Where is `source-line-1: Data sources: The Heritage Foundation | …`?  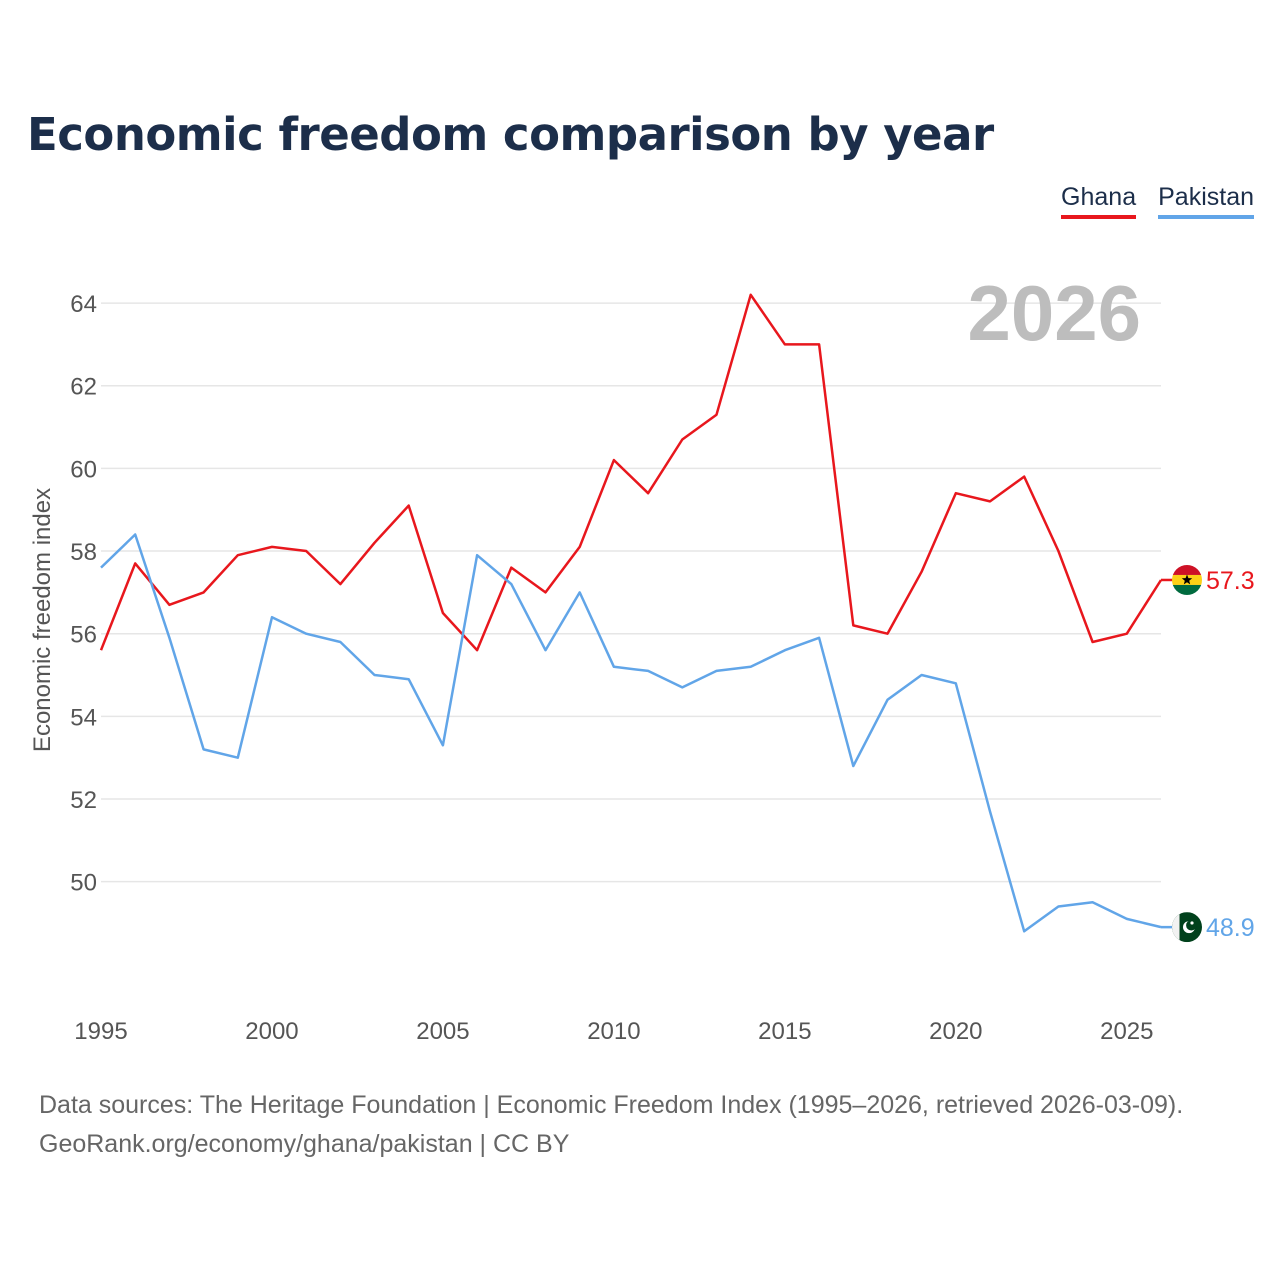 source-line-1: Data sources: The Heritage Foundation | … is located at coordinates (611, 1105).